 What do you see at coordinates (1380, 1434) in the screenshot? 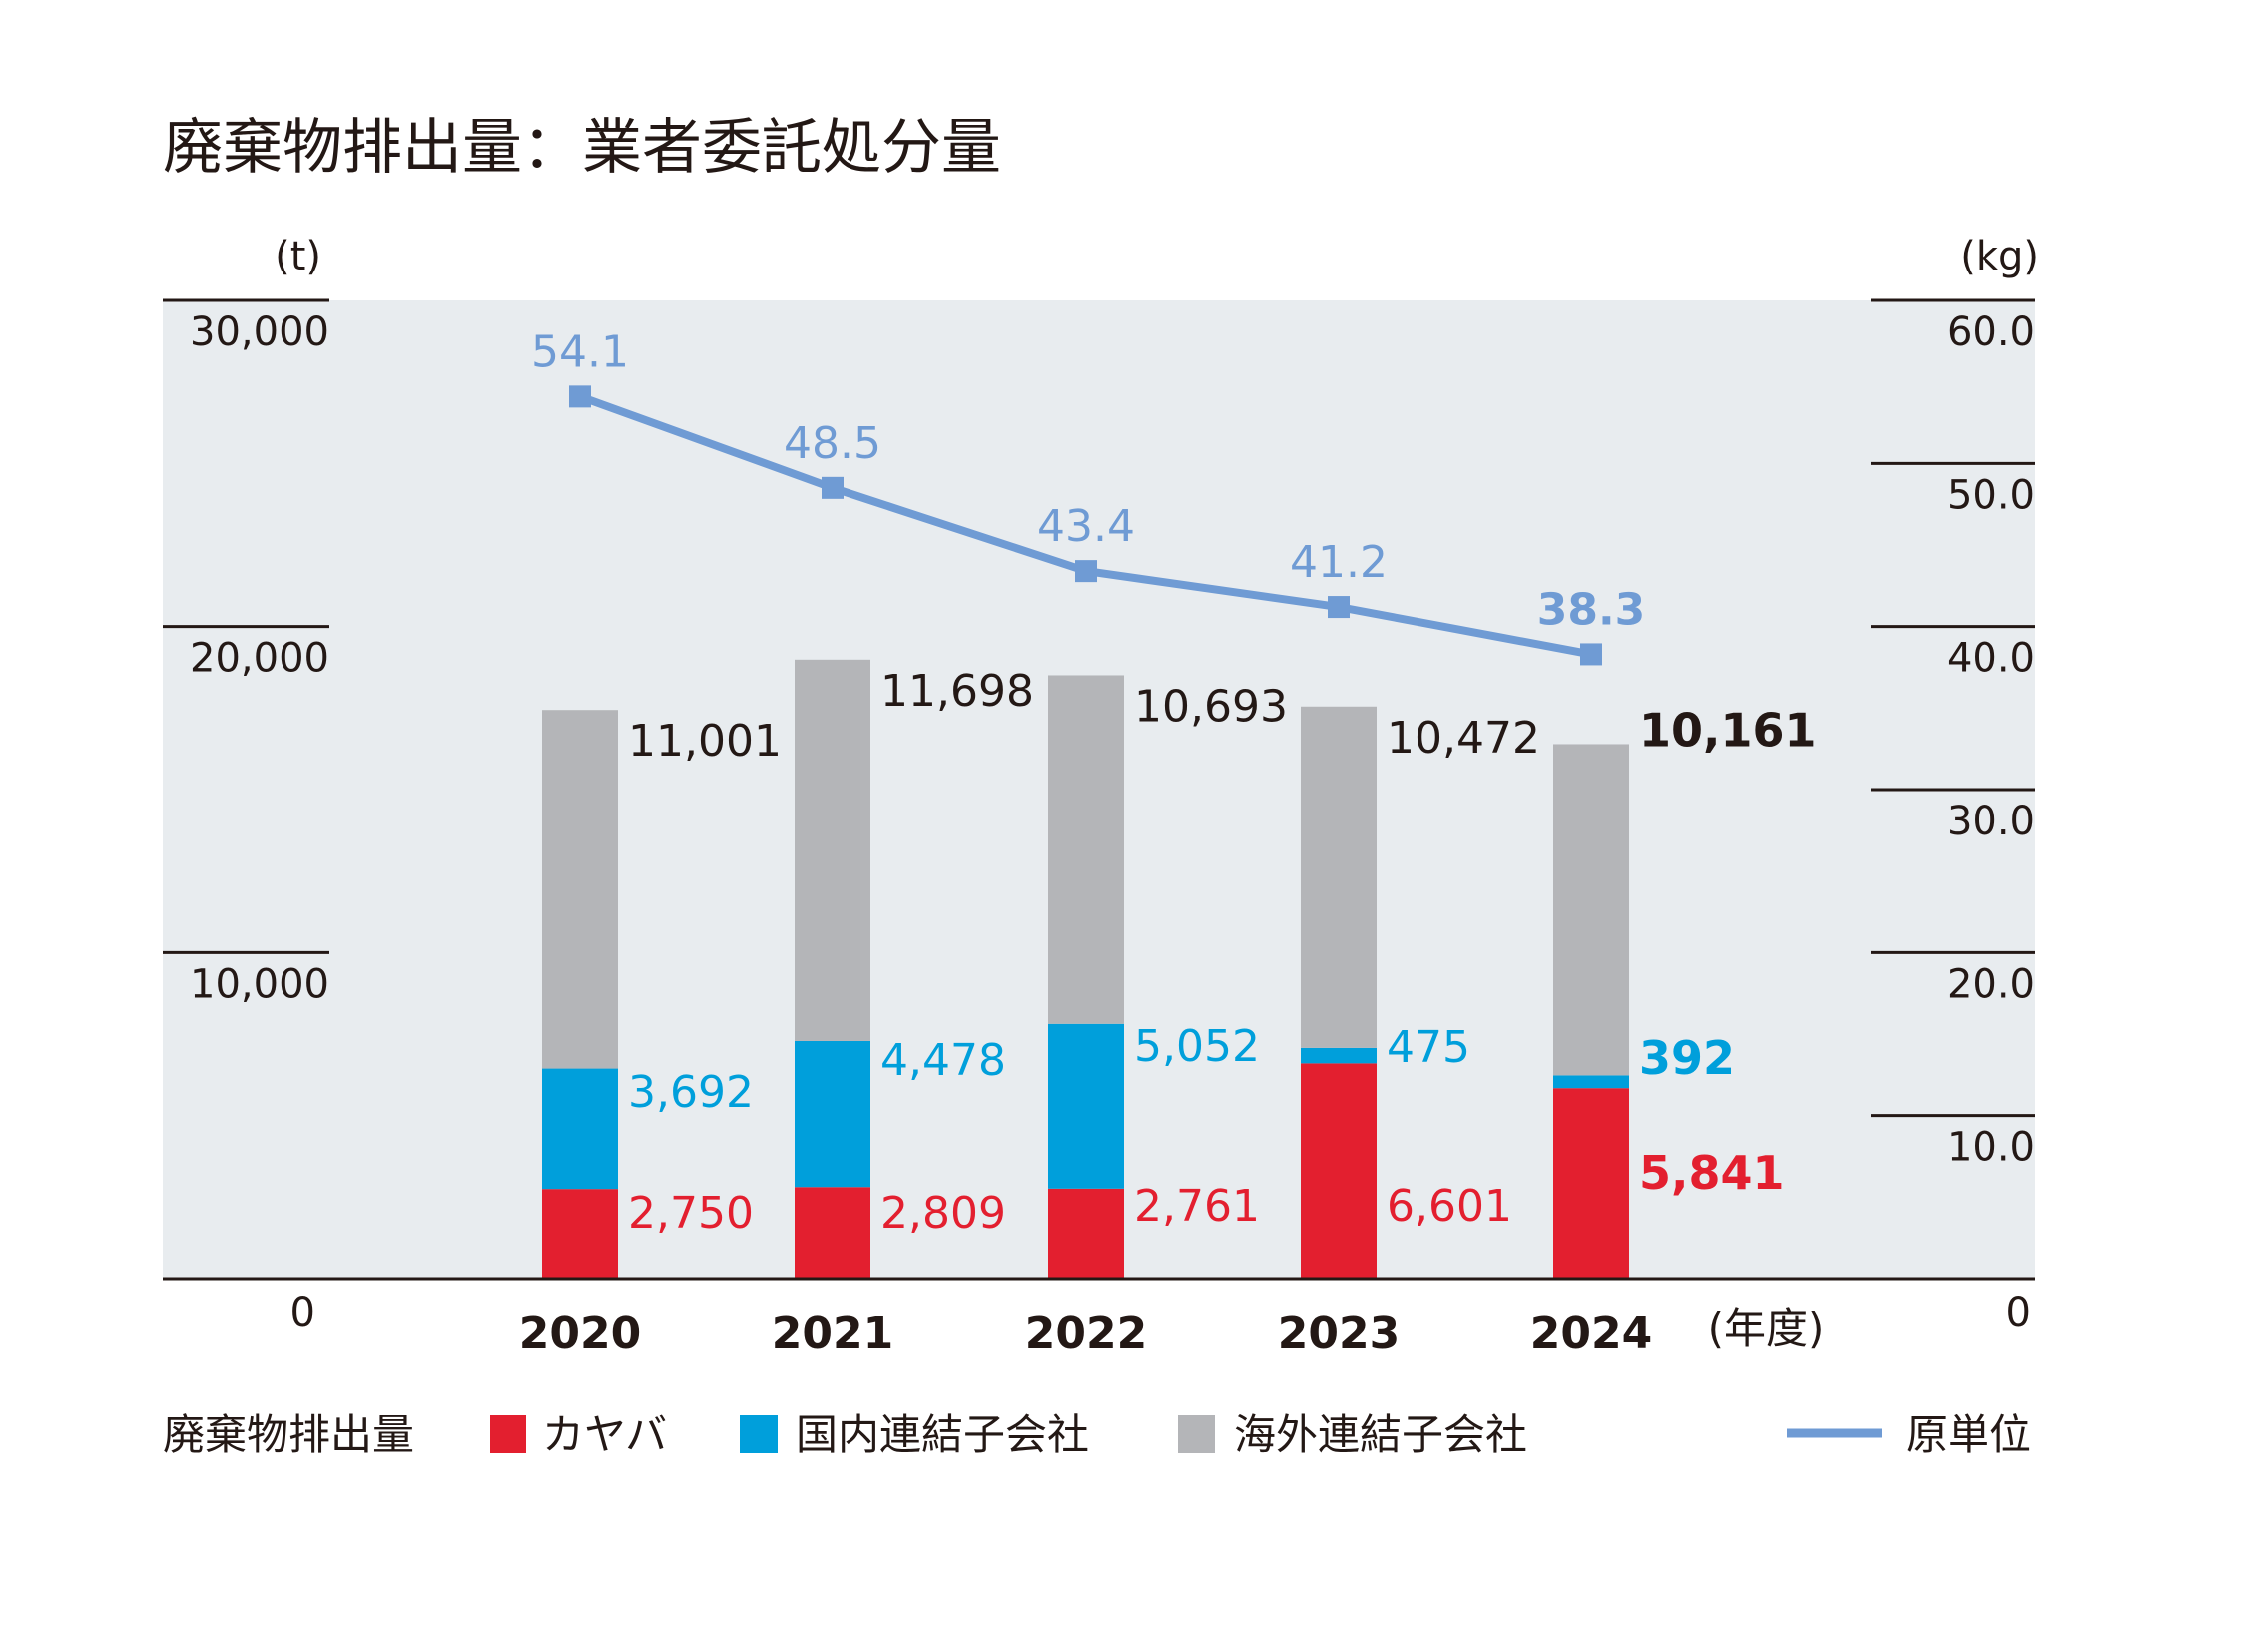
I see `legend-label-overseas: 海外連結子会社` at bounding box center [1380, 1434].